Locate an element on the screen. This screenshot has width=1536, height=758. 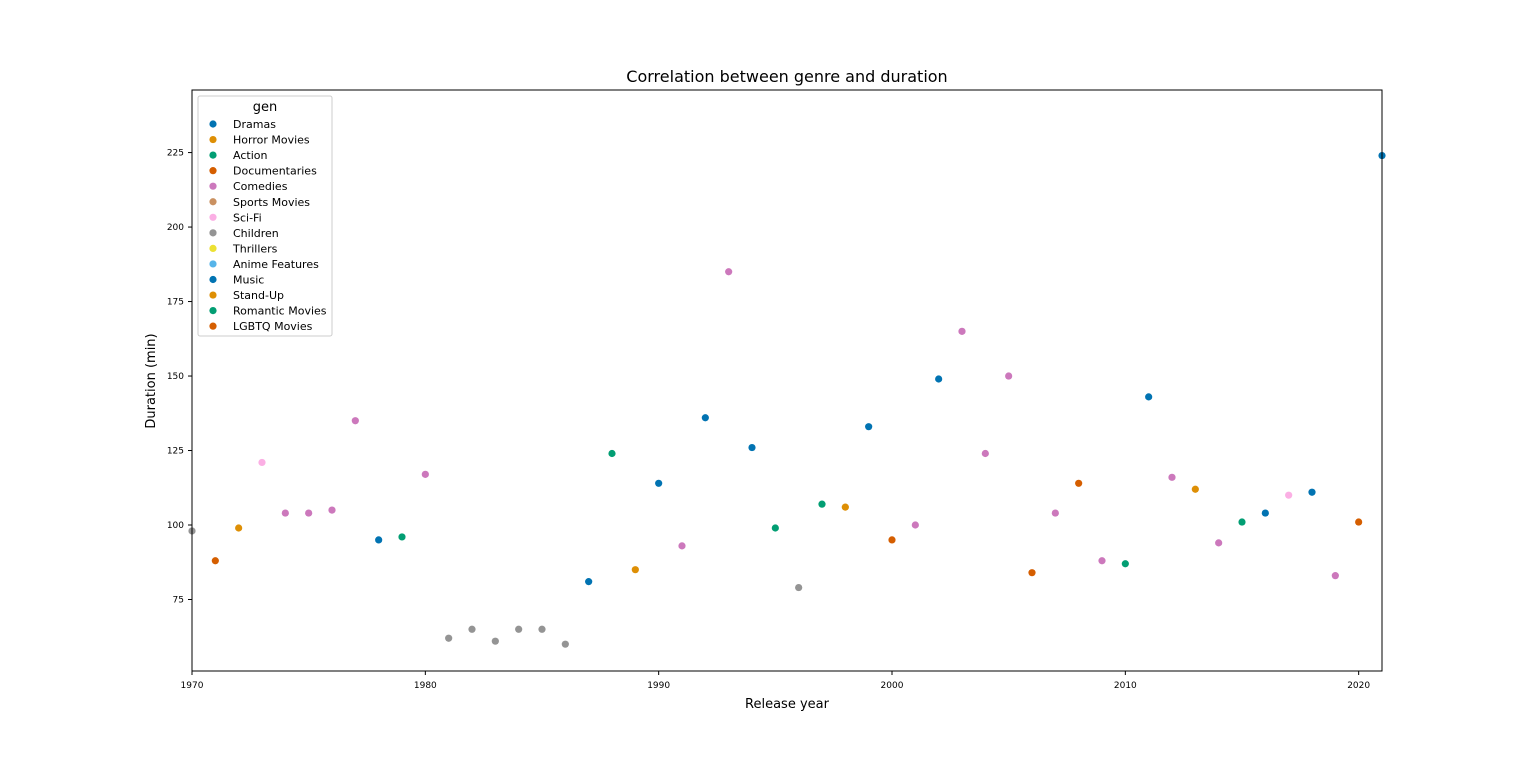
x-tick-label: 2020 is located at coordinates (1358, 686).